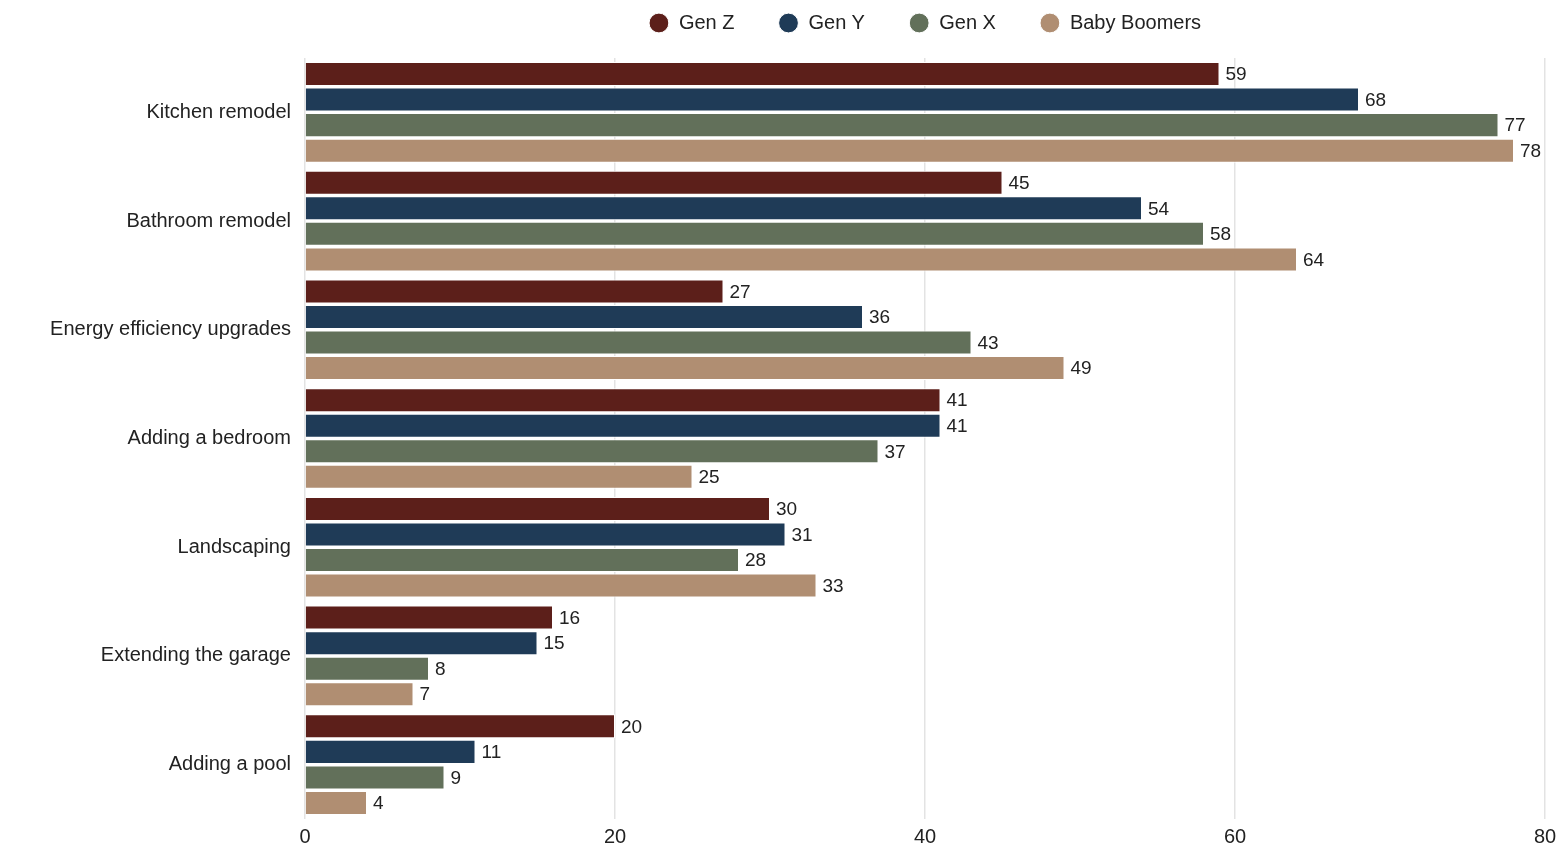 The height and width of the screenshot is (845, 1564). What do you see at coordinates (456, 777) in the screenshot?
I see `data-label: 9` at bounding box center [456, 777].